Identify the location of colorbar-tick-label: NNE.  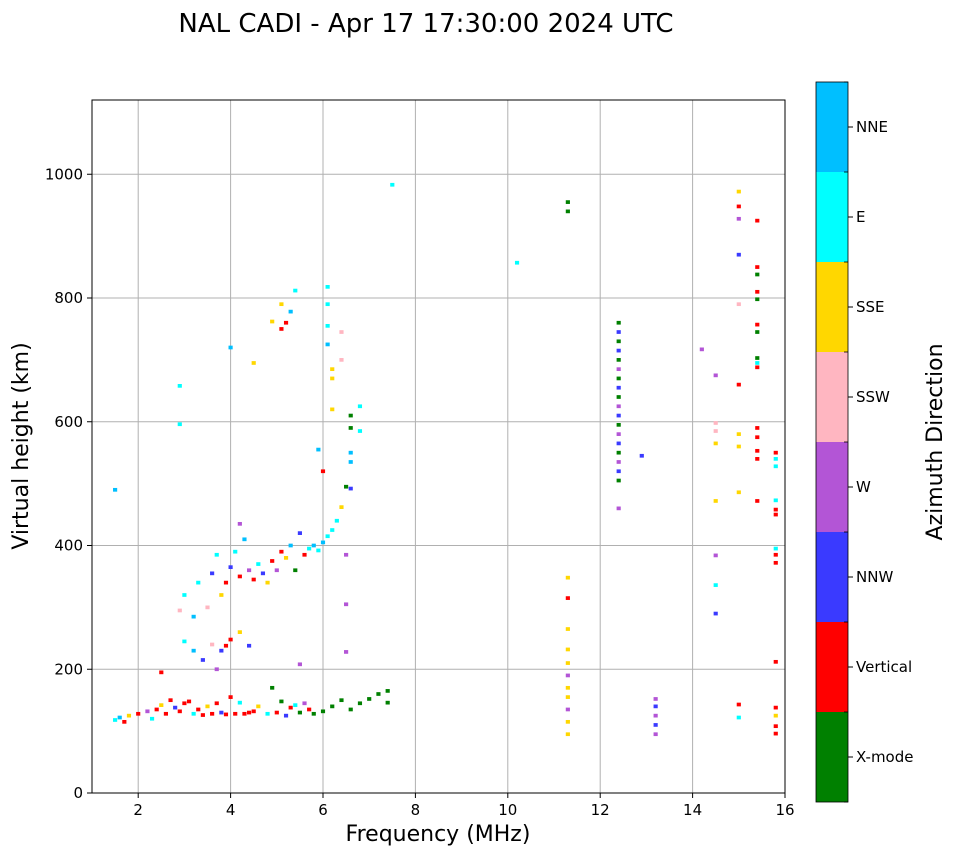
(872, 127).